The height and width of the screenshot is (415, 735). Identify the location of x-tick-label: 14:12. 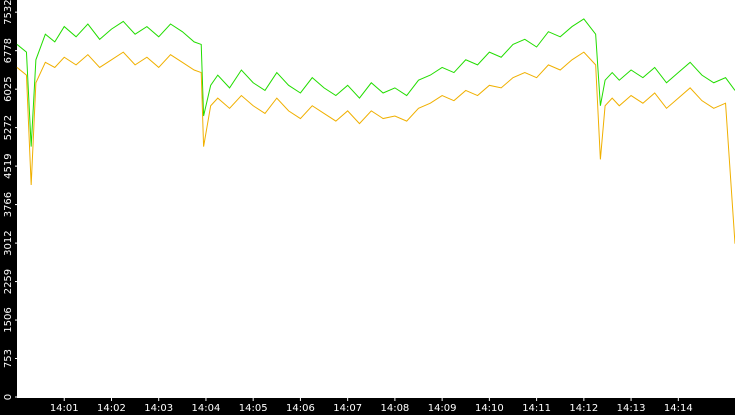
(583, 408).